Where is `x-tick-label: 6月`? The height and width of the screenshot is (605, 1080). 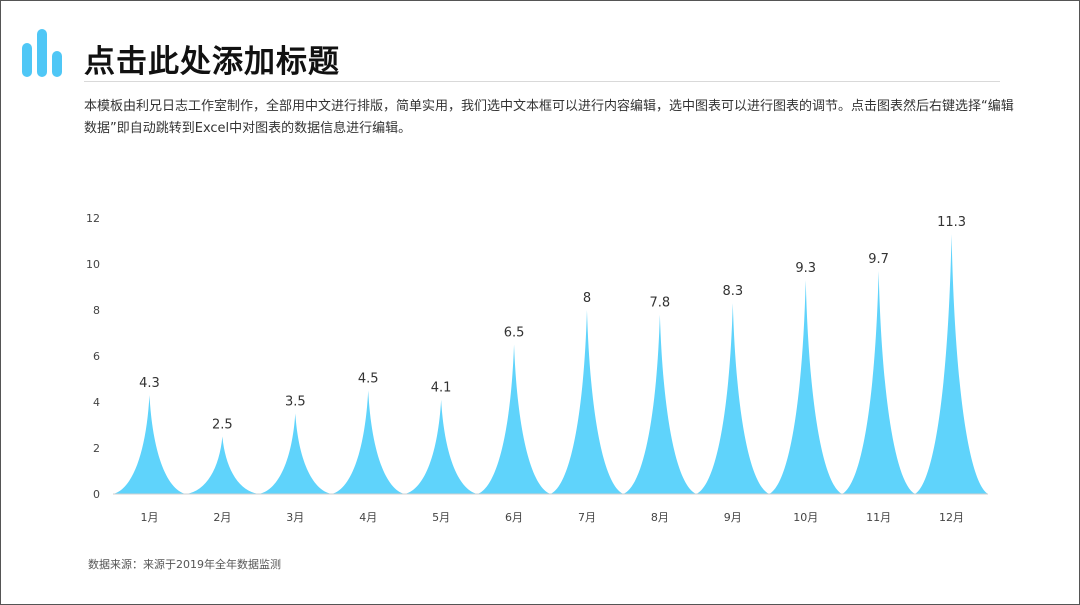
x-tick-label: 6月 is located at coordinates (514, 517).